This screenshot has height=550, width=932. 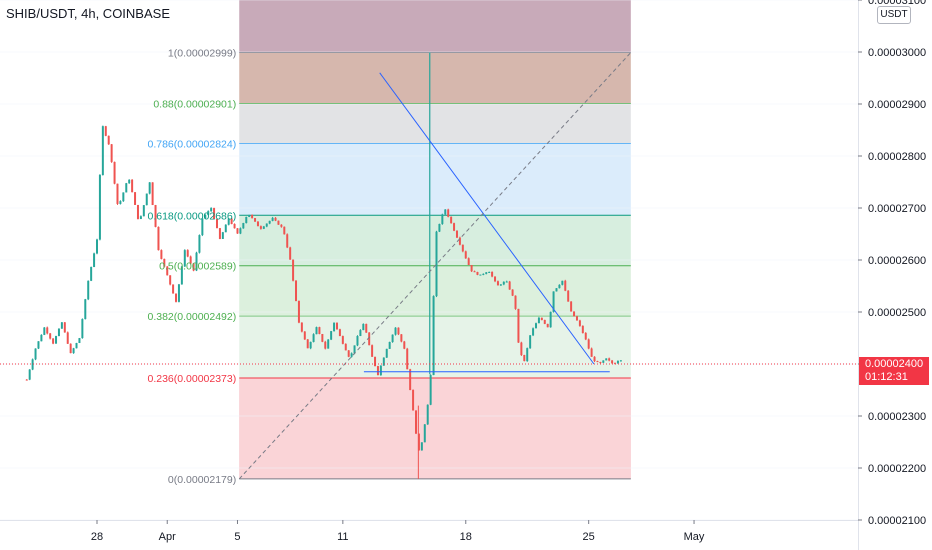 I want to click on price-tick-label: 0.00002700, so click(x=897, y=209).